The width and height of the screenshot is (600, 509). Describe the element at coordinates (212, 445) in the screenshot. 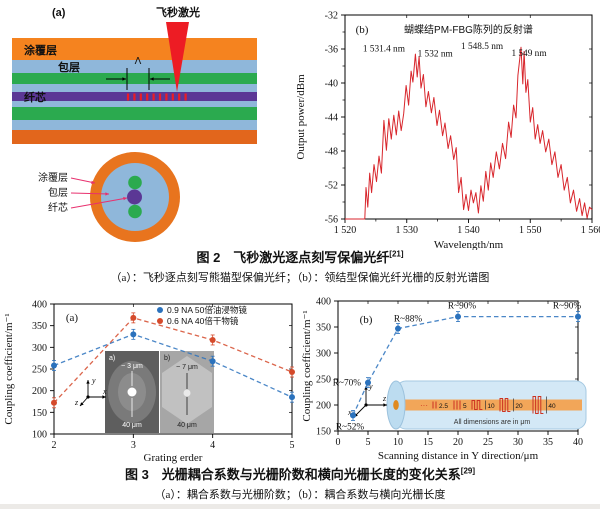

I see `x-tick-label: 4` at that location.